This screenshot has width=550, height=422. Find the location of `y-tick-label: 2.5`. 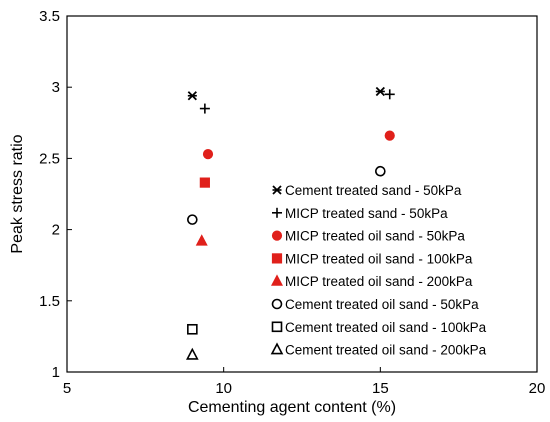

y-tick-label: 2.5 is located at coordinates (49, 158).